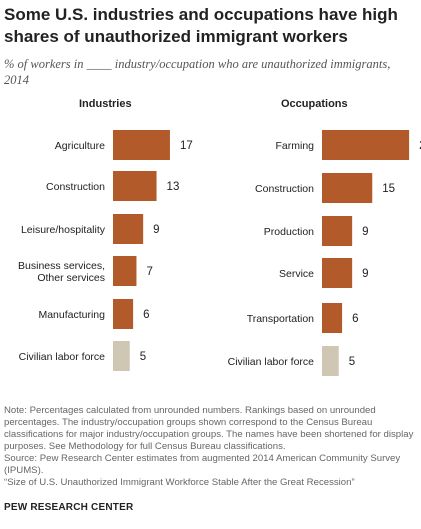  Describe the element at coordinates (63, 230) in the screenshot. I see `industry-category-label: Leisure/hospitality` at that location.